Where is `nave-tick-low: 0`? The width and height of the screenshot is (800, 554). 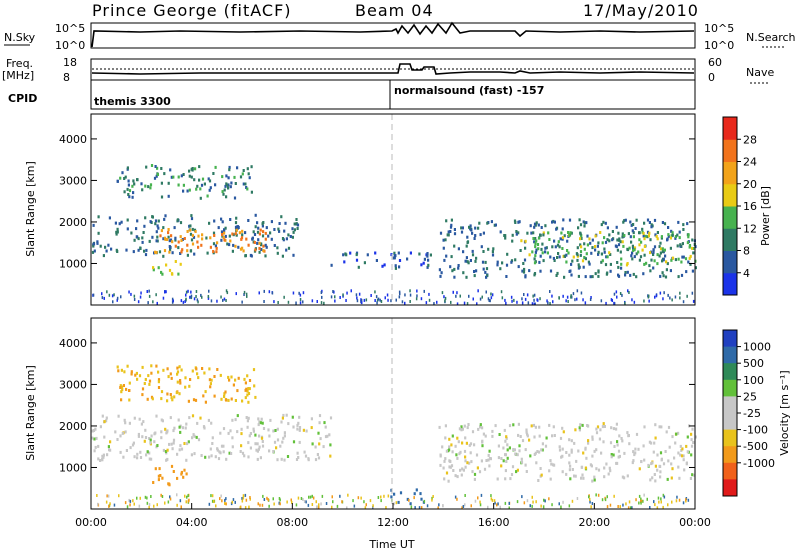
nave-tick-low: 0 is located at coordinates (711, 77).